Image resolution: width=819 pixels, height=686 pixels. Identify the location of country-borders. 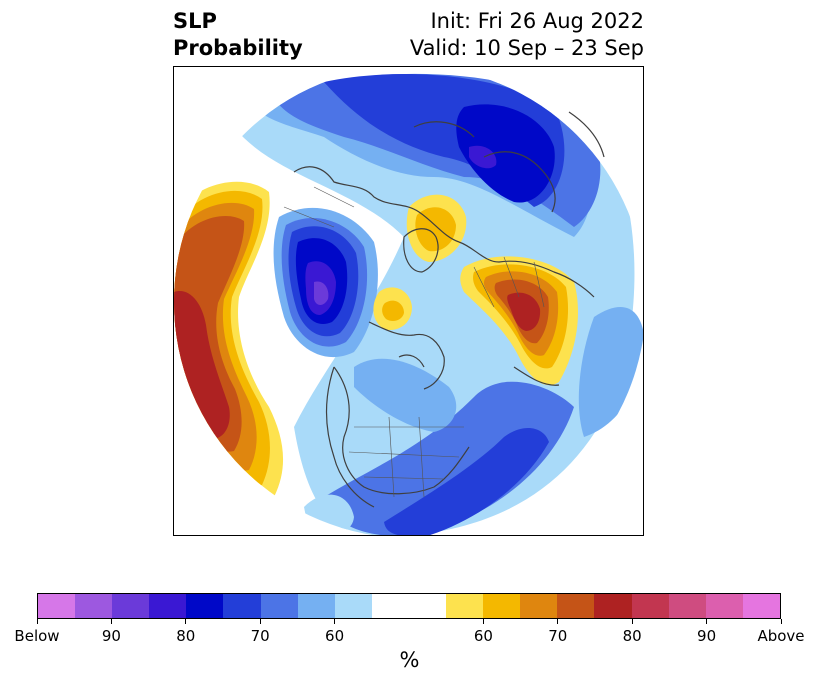
(414, 342).